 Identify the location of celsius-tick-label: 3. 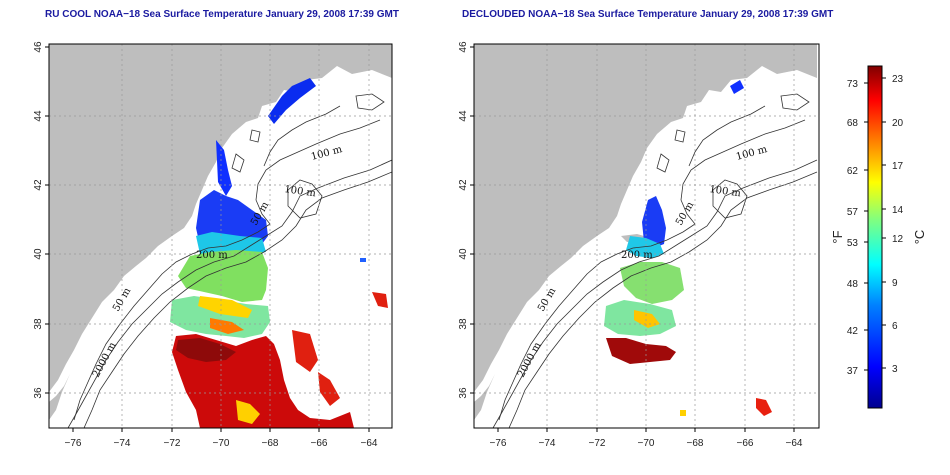
(895, 369).